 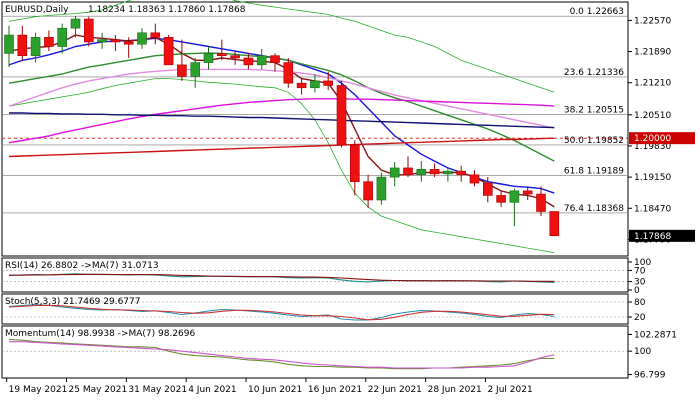 What do you see at coordinates (594, 111) in the screenshot?
I see `fib-label: 38.2 1.20515` at bounding box center [594, 111].